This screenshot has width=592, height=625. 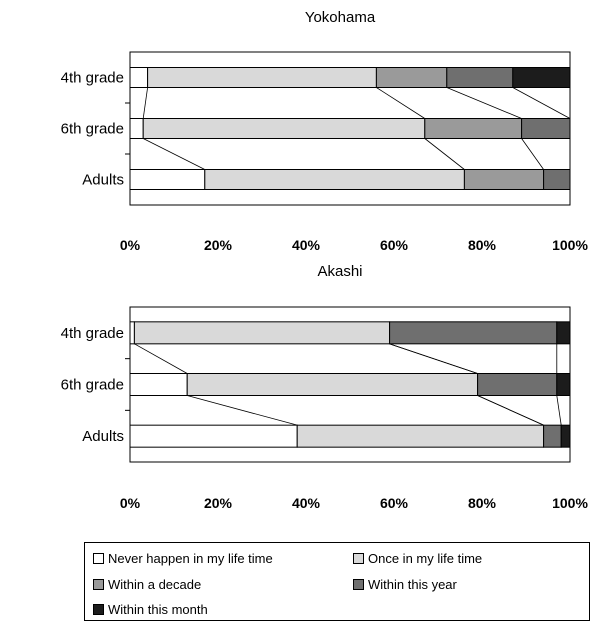 I want to click on x-tick-label-1-1: 20%, so click(x=218, y=503).